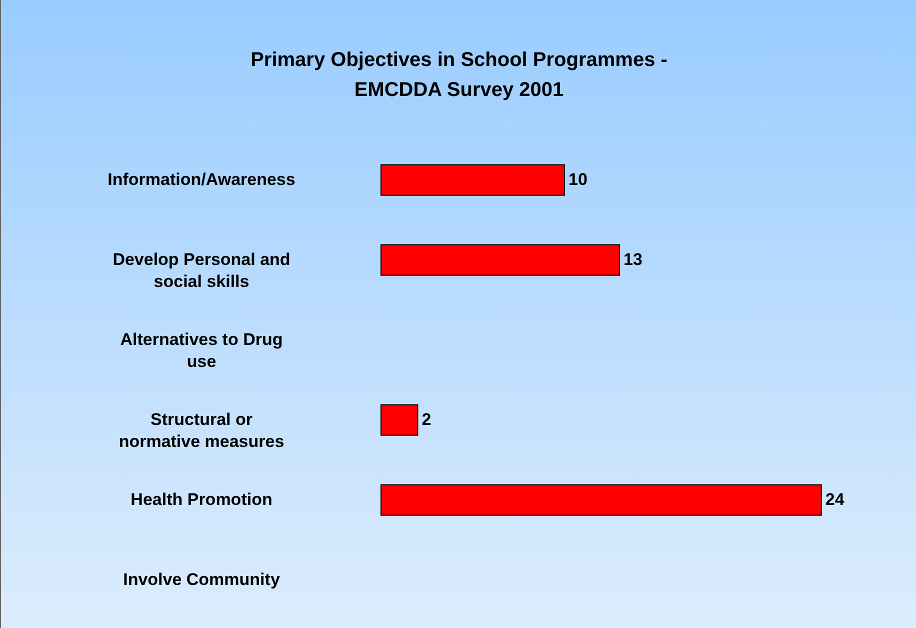 The width and height of the screenshot is (916, 628). Describe the element at coordinates (633, 259) in the screenshot. I see `data-label: 13` at that location.